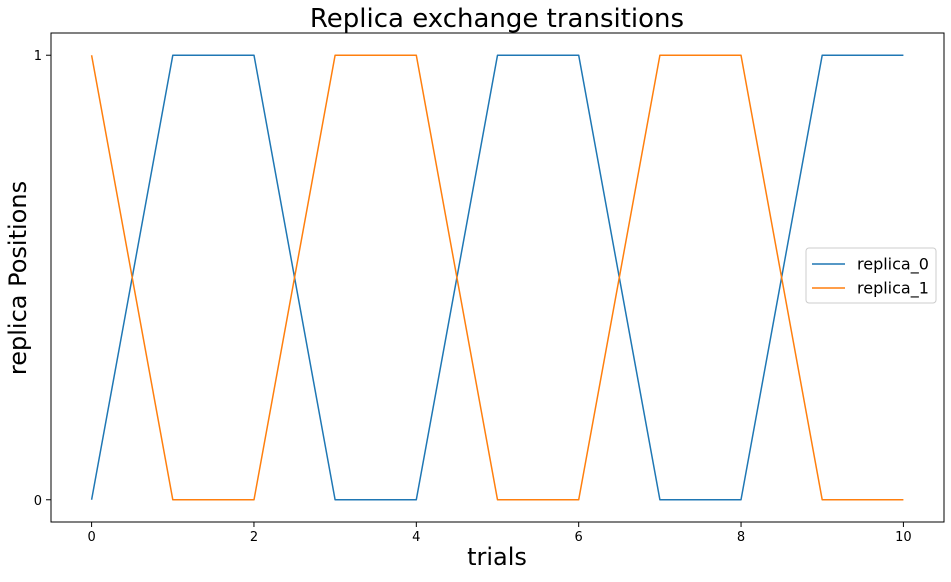  What do you see at coordinates (893, 265) in the screenshot?
I see `legend-label-replica-0: replica_0` at bounding box center [893, 265].